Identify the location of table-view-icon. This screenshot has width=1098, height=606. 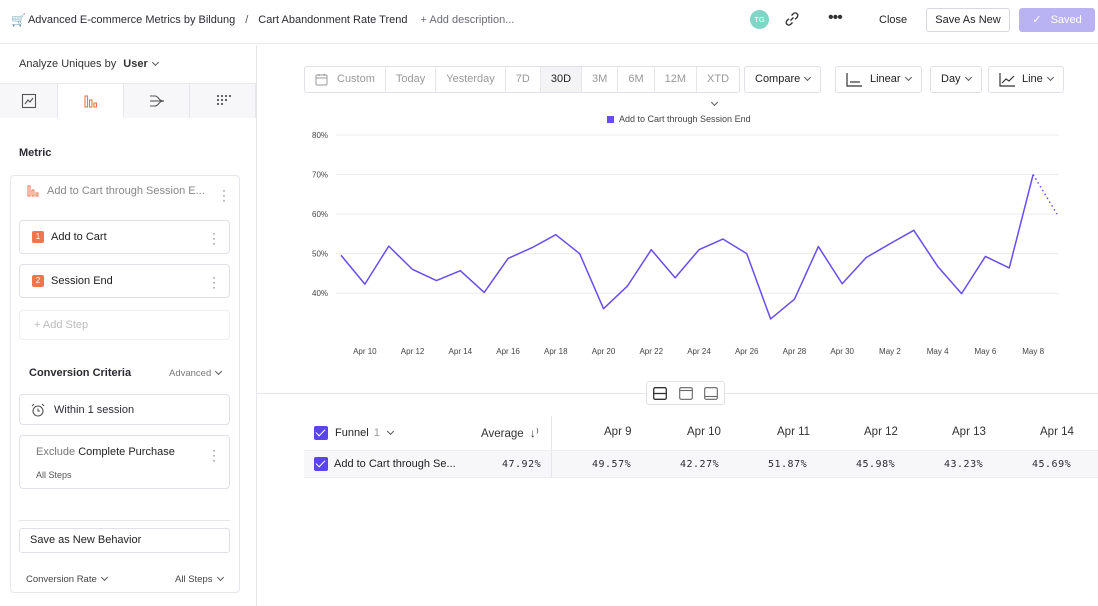
(711, 393).